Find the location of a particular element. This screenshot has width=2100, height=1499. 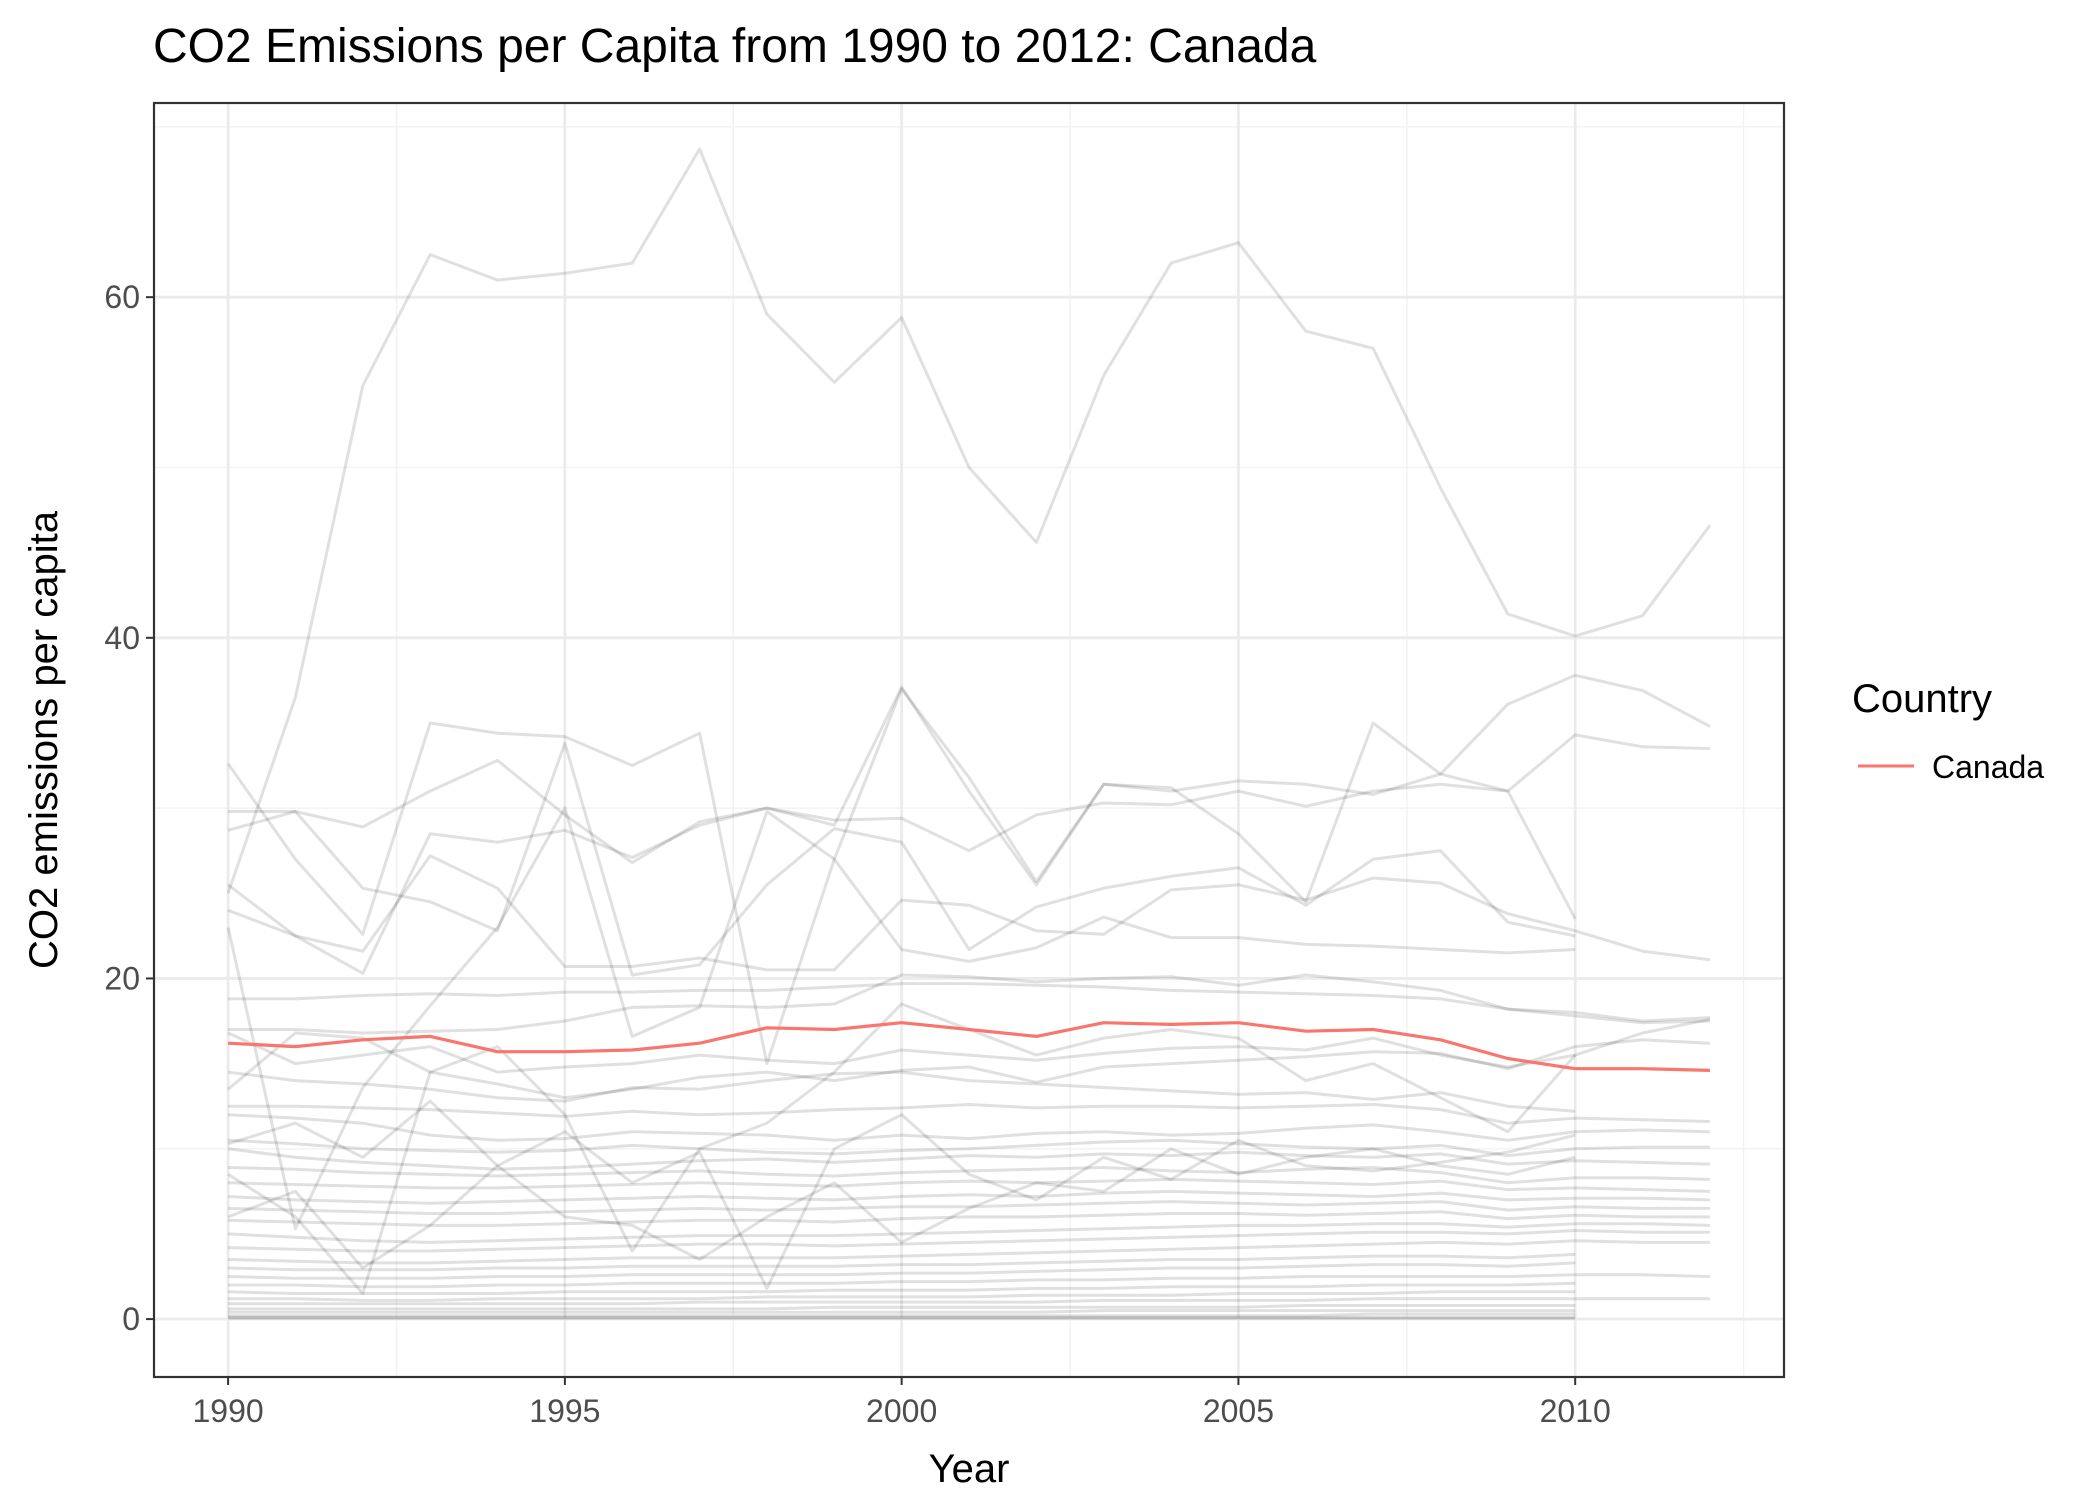

x-tick-label: 2005 is located at coordinates (1238, 1411).